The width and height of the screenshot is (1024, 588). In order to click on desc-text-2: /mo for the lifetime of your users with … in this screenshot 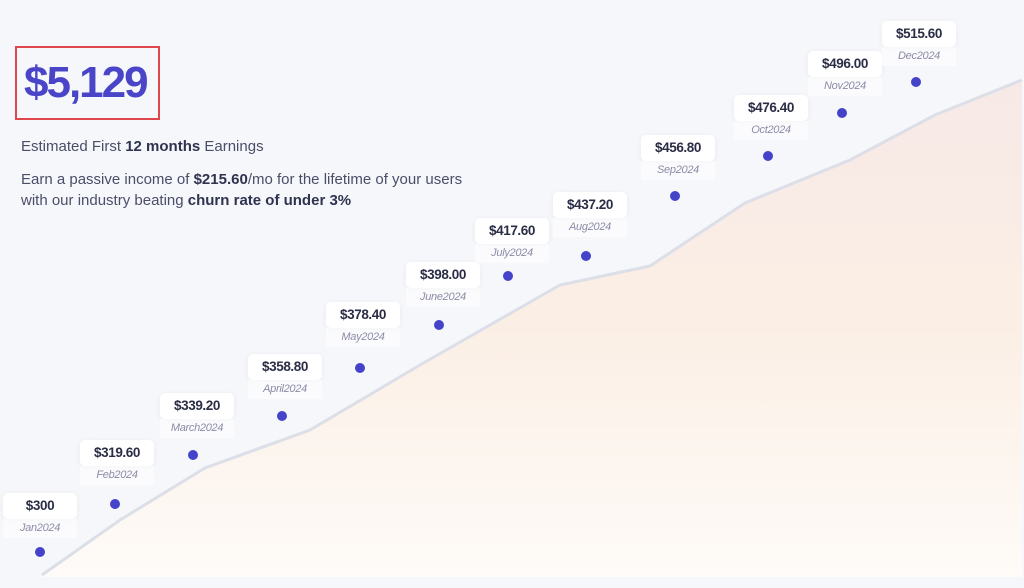, I will do `click(242, 190)`.